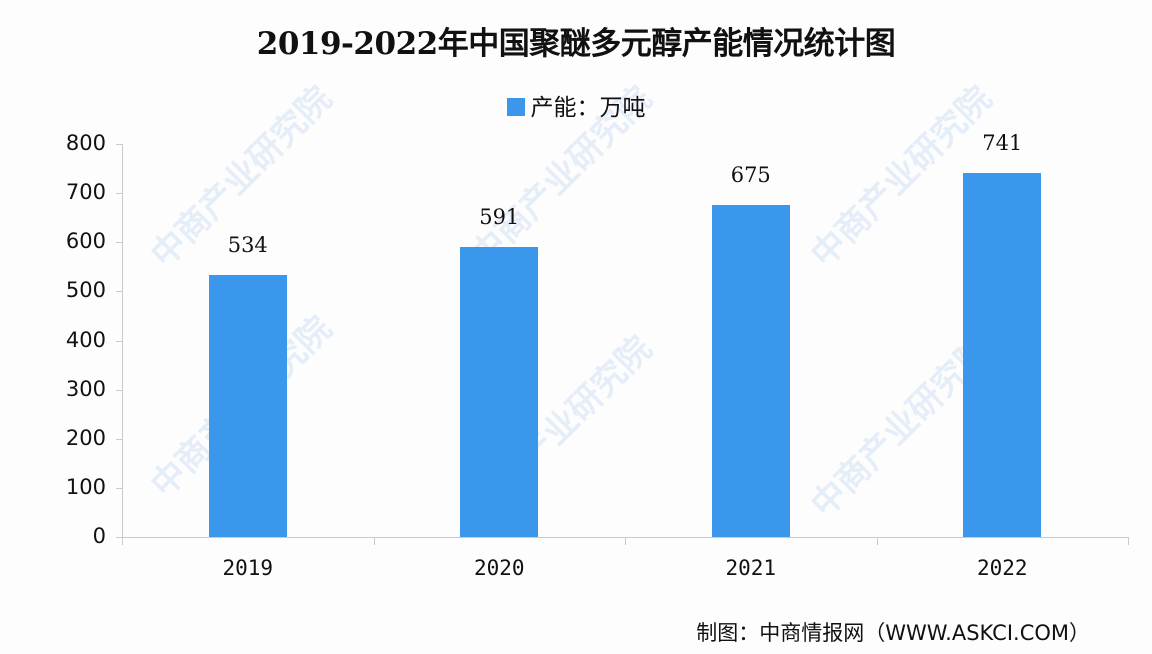 The height and width of the screenshot is (654, 1152). Describe the element at coordinates (122, 343) in the screenshot. I see `y-axis` at that location.